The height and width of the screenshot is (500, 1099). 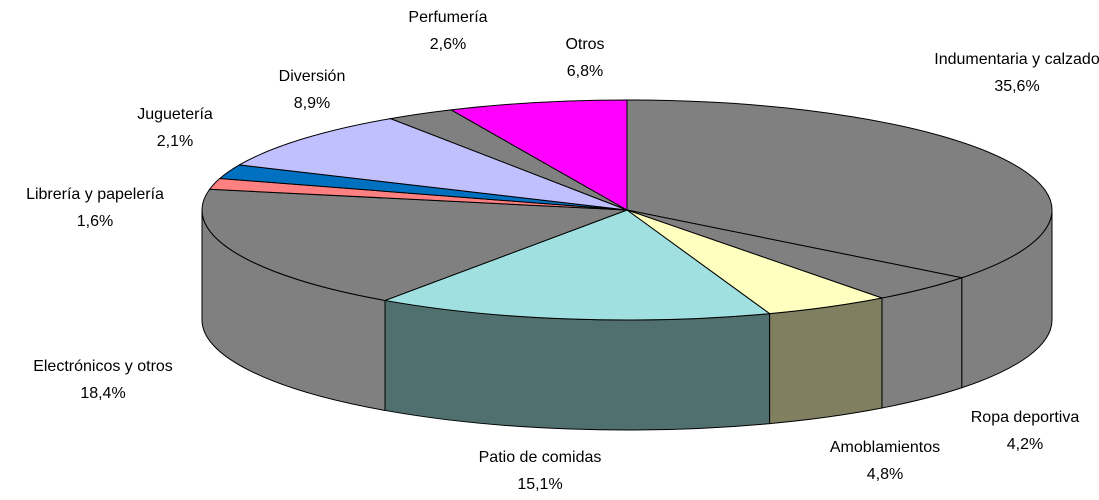 What do you see at coordinates (584, 44) in the screenshot?
I see `slice-label: Otros` at bounding box center [584, 44].